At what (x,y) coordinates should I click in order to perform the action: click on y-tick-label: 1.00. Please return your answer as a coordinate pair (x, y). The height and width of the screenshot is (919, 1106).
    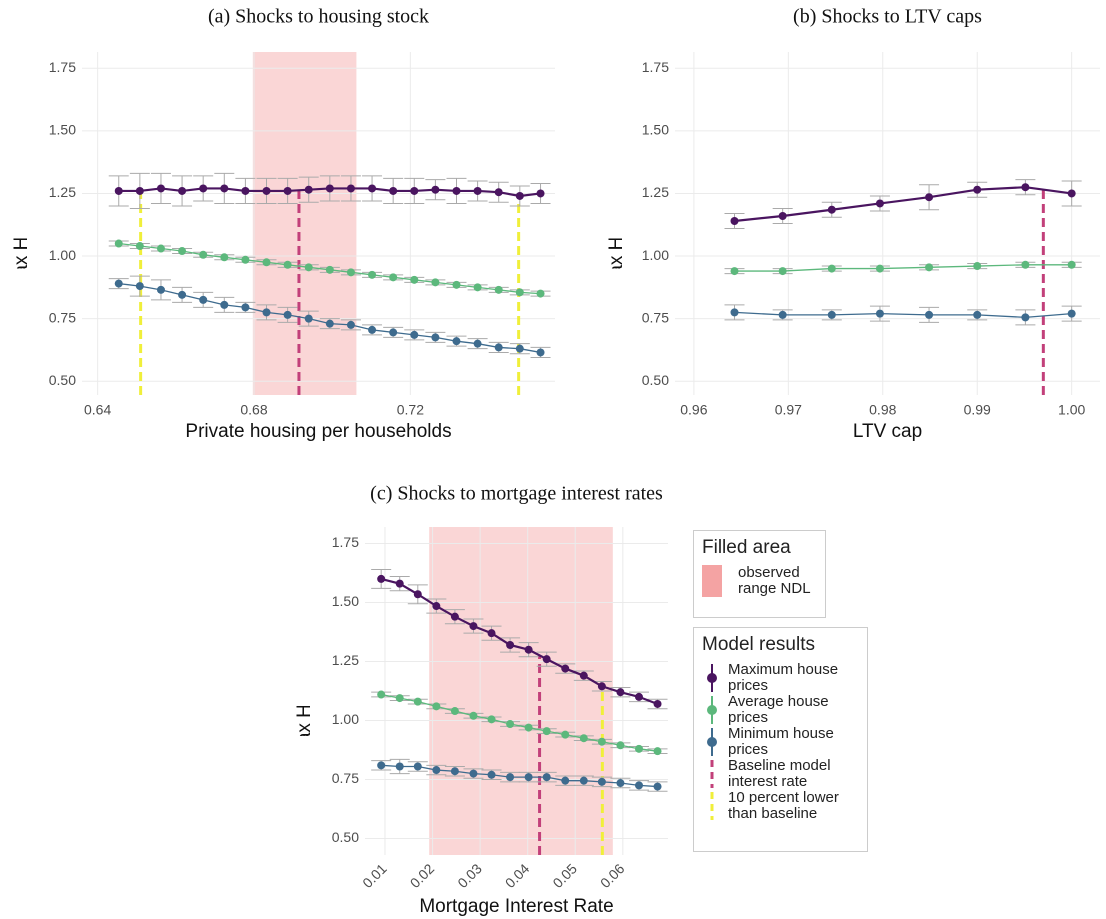
    Looking at the image, I should click on (62, 255).